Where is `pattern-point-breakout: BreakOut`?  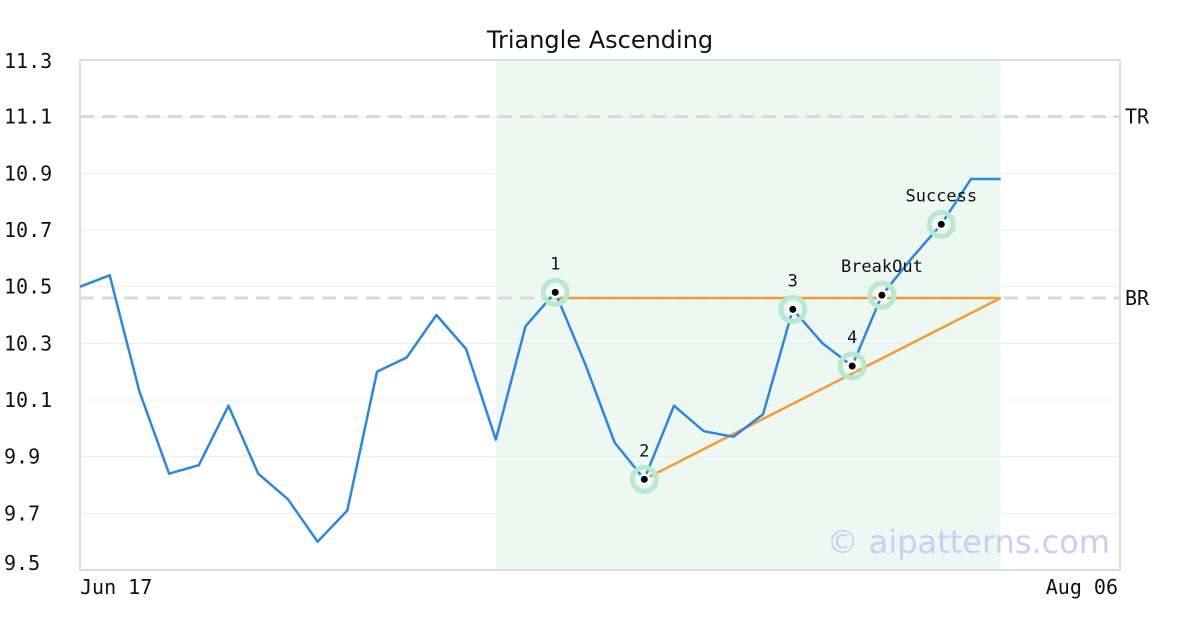
pattern-point-breakout: BreakOut is located at coordinates (882, 283).